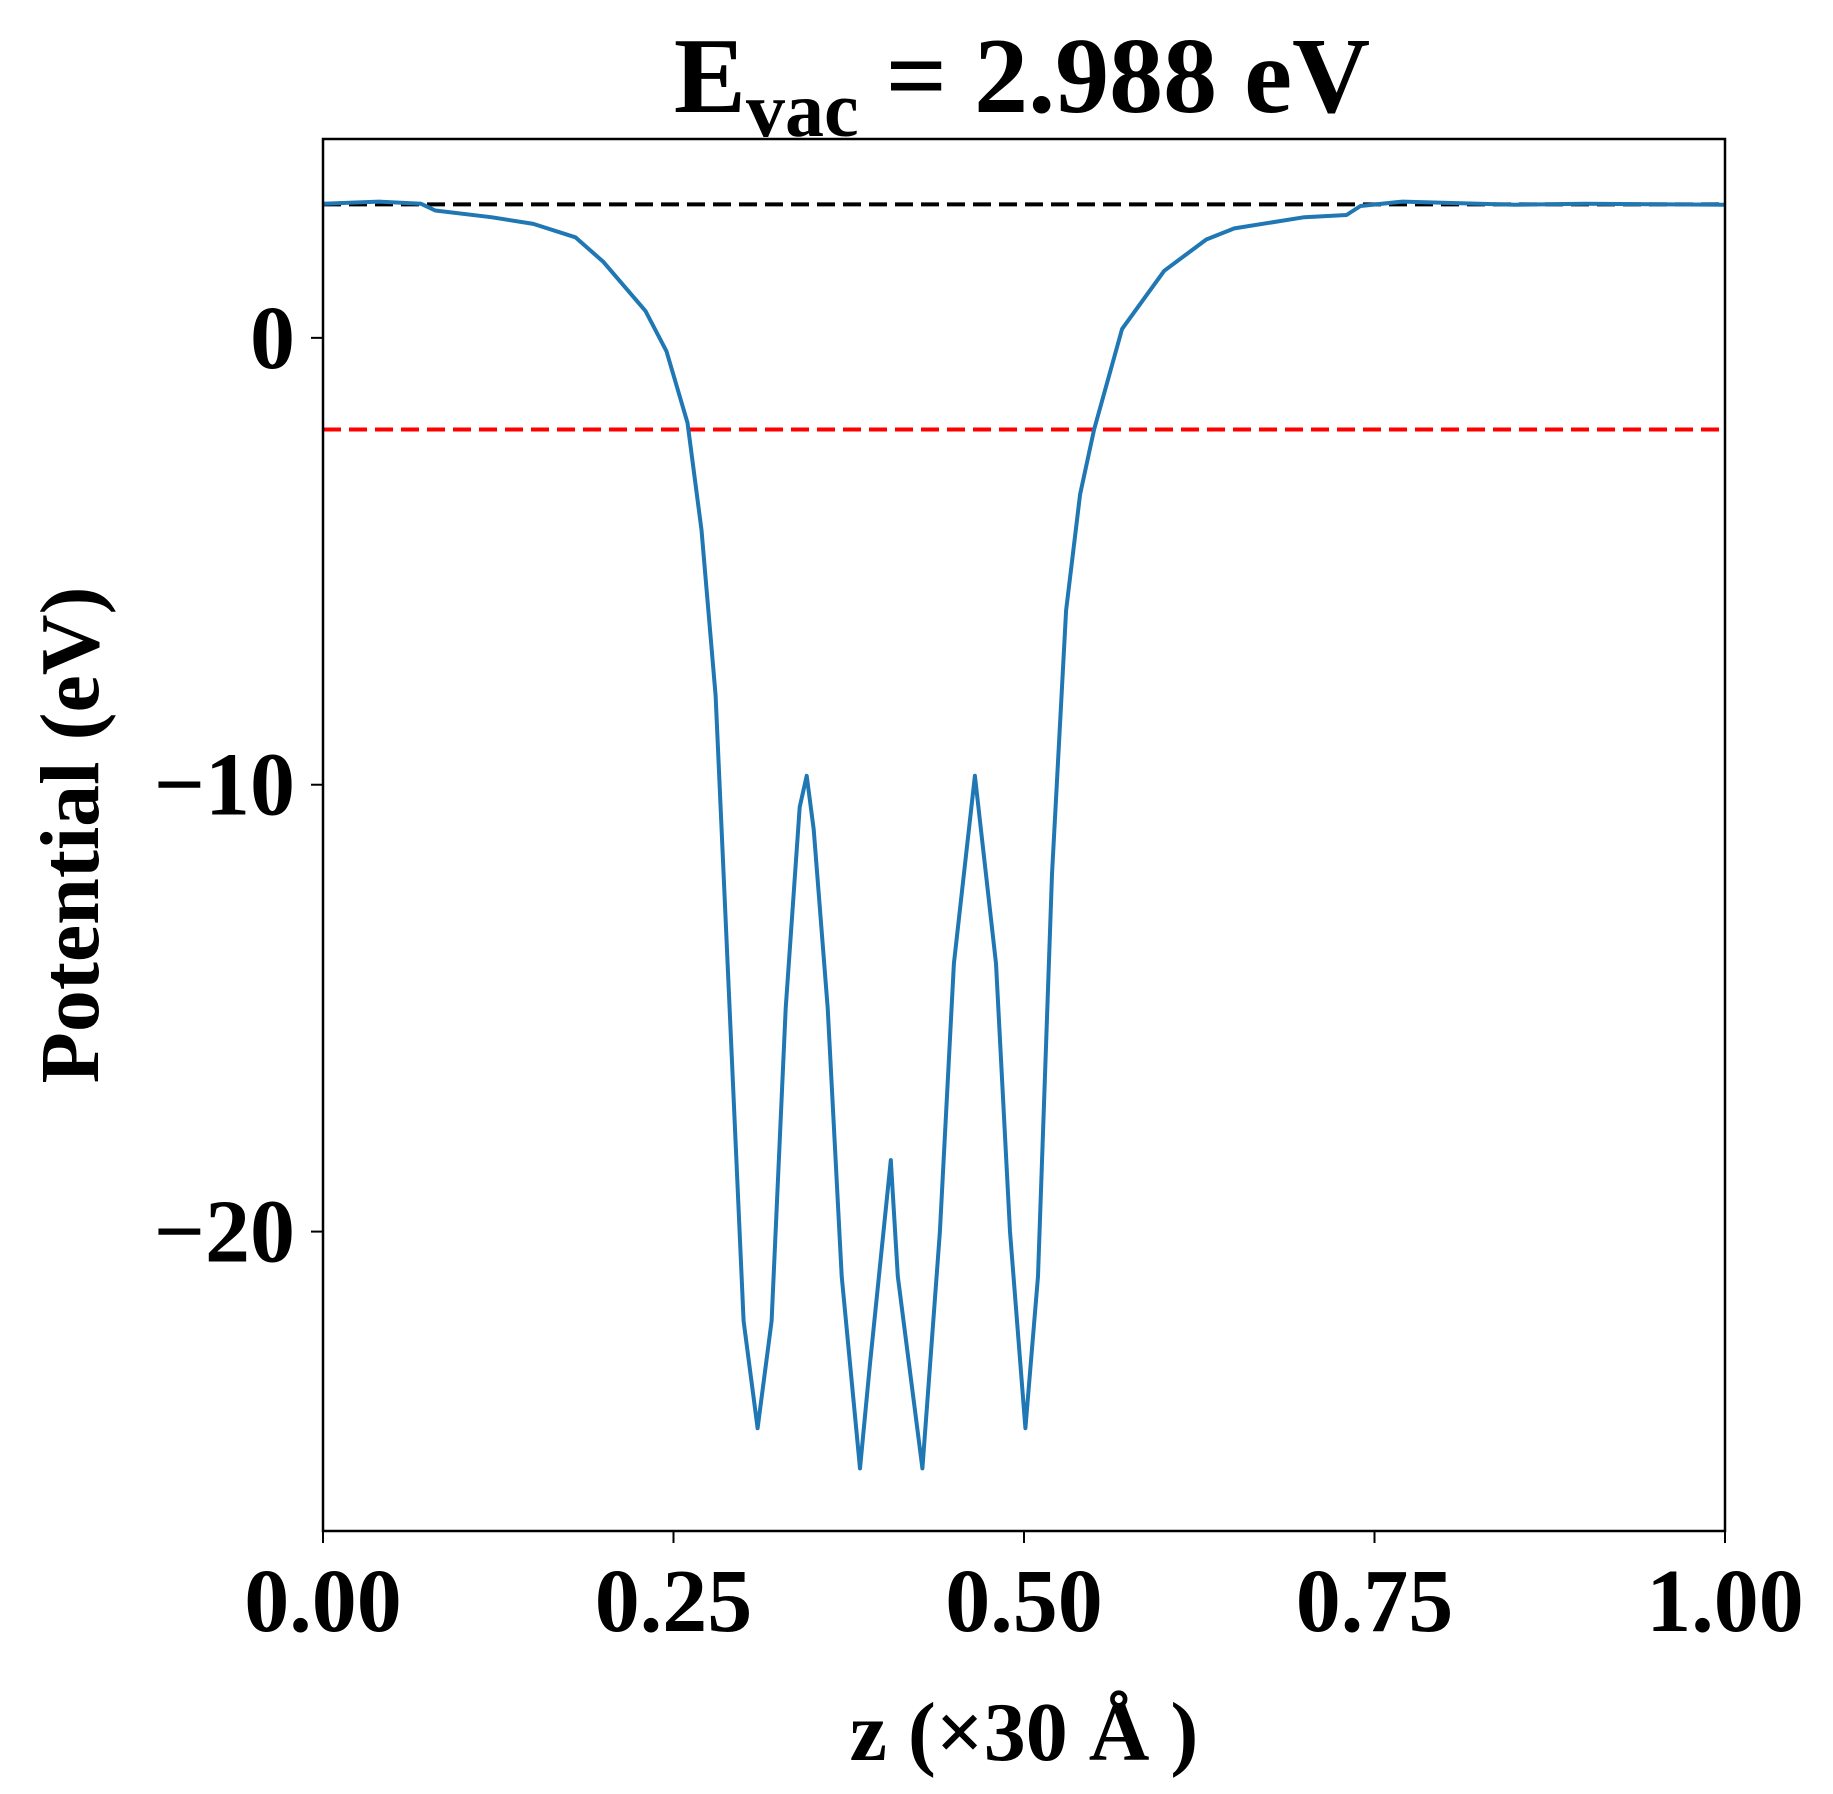 Image resolution: width=1833 pixels, height=1794 pixels. I want to click on x-tick-label: 0.00, so click(323, 1601).